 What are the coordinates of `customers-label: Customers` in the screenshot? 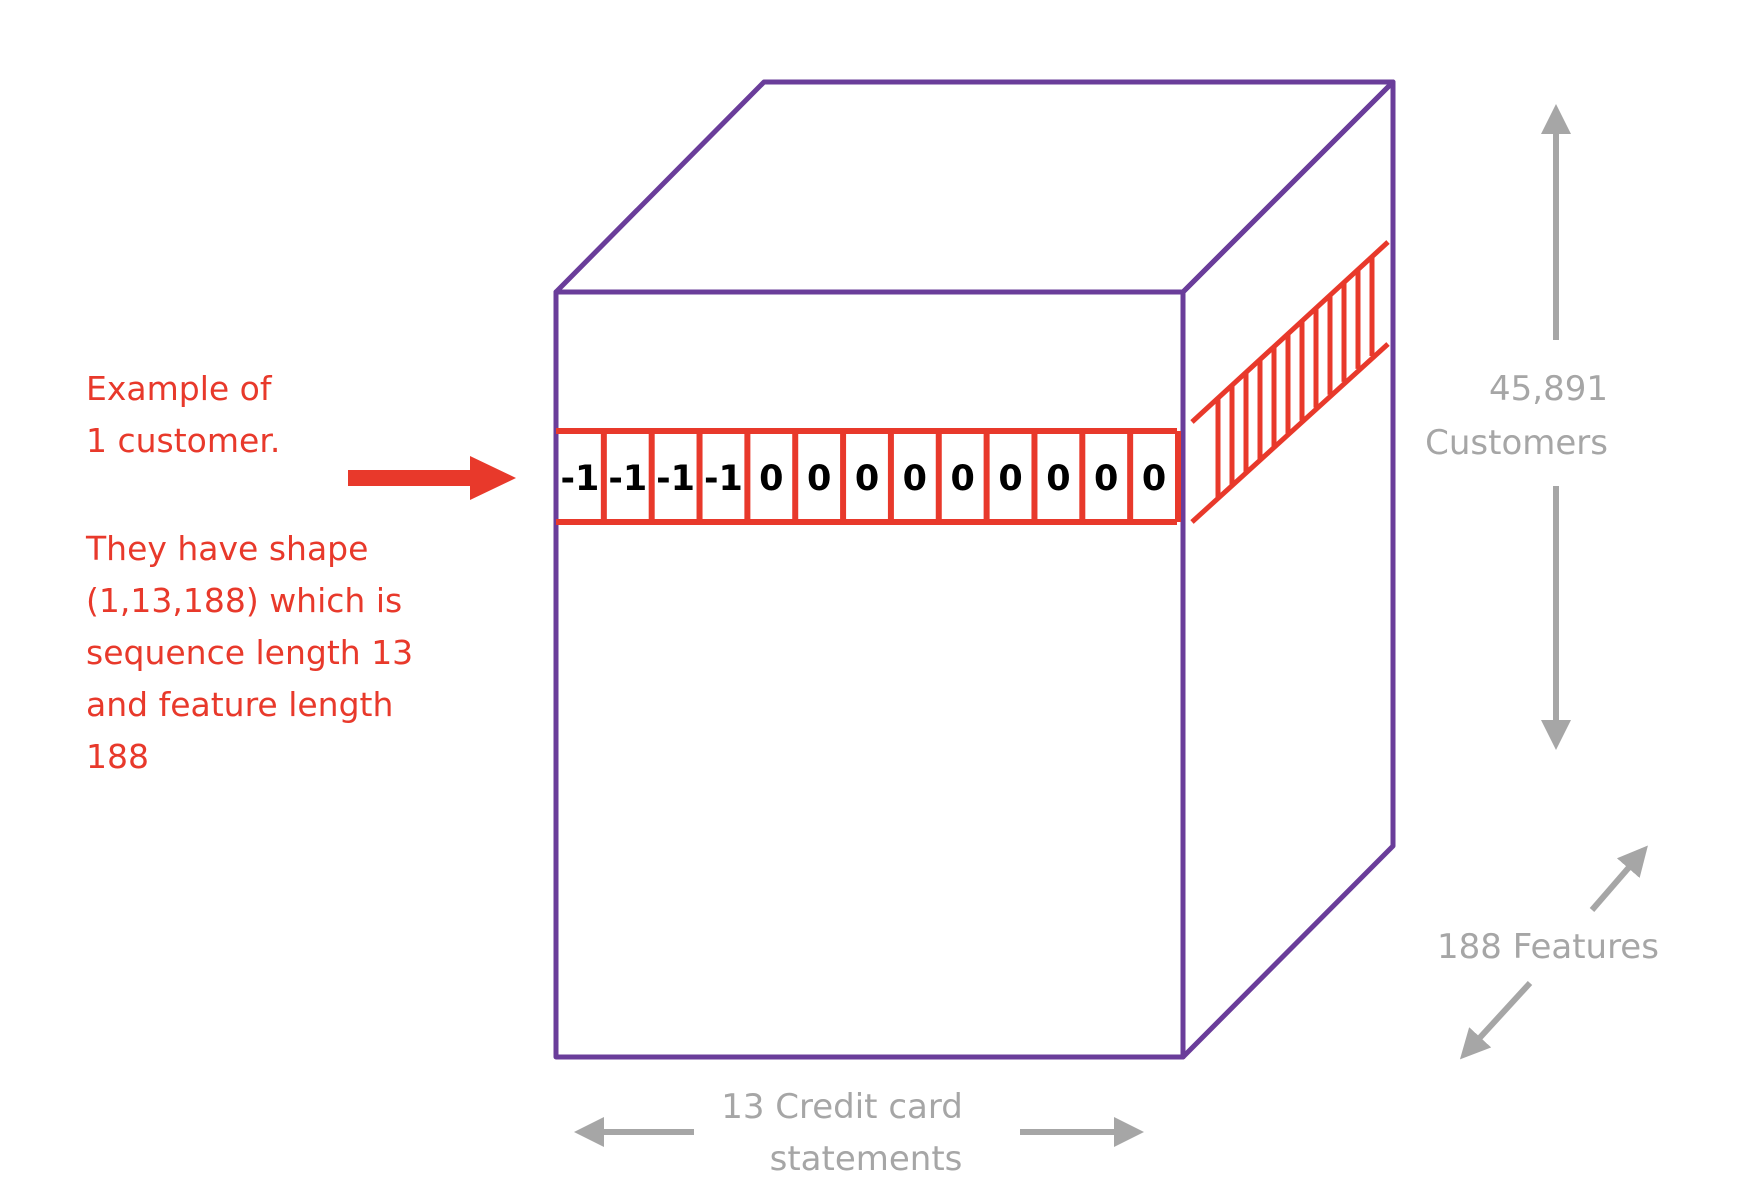 It's located at (1516, 443).